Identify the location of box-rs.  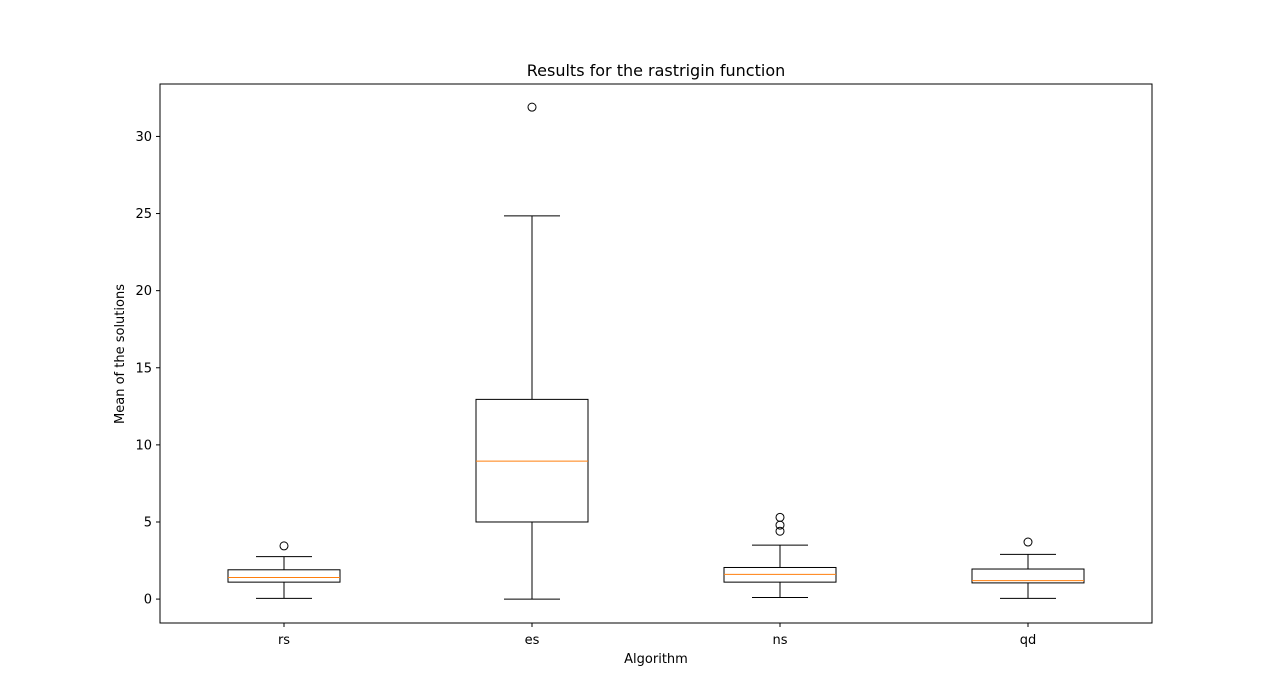
(284, 570).